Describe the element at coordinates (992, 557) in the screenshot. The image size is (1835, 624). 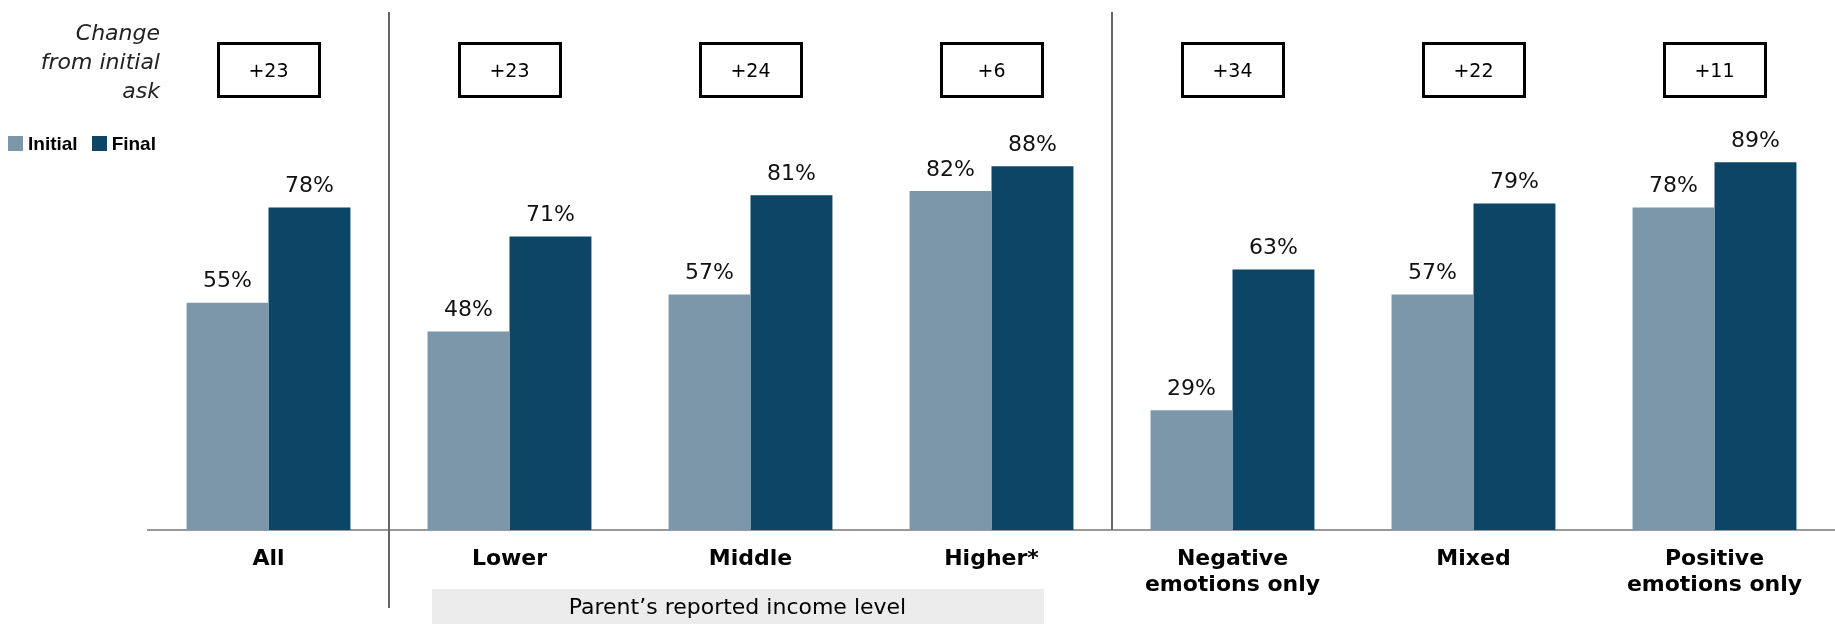
I see `x-tick-label: Higher*` at that location.